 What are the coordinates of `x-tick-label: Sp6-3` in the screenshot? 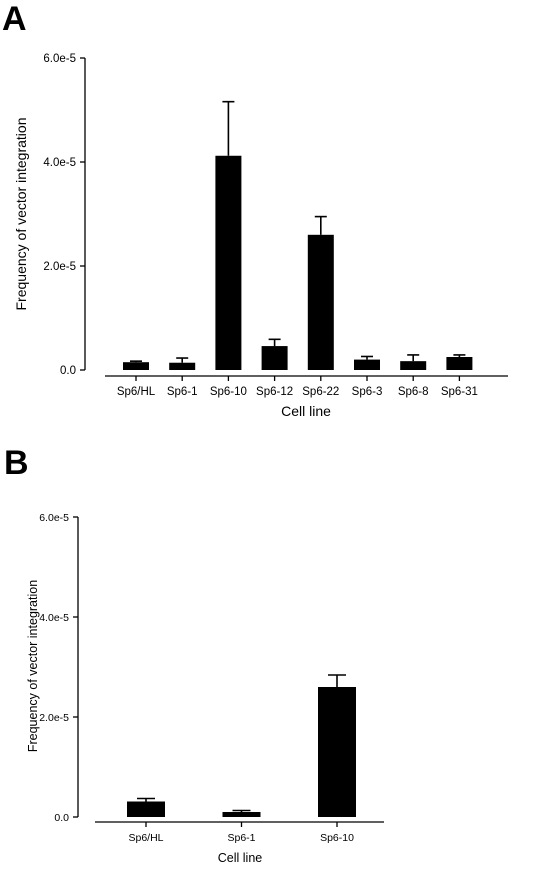 It's located at (367, 392).